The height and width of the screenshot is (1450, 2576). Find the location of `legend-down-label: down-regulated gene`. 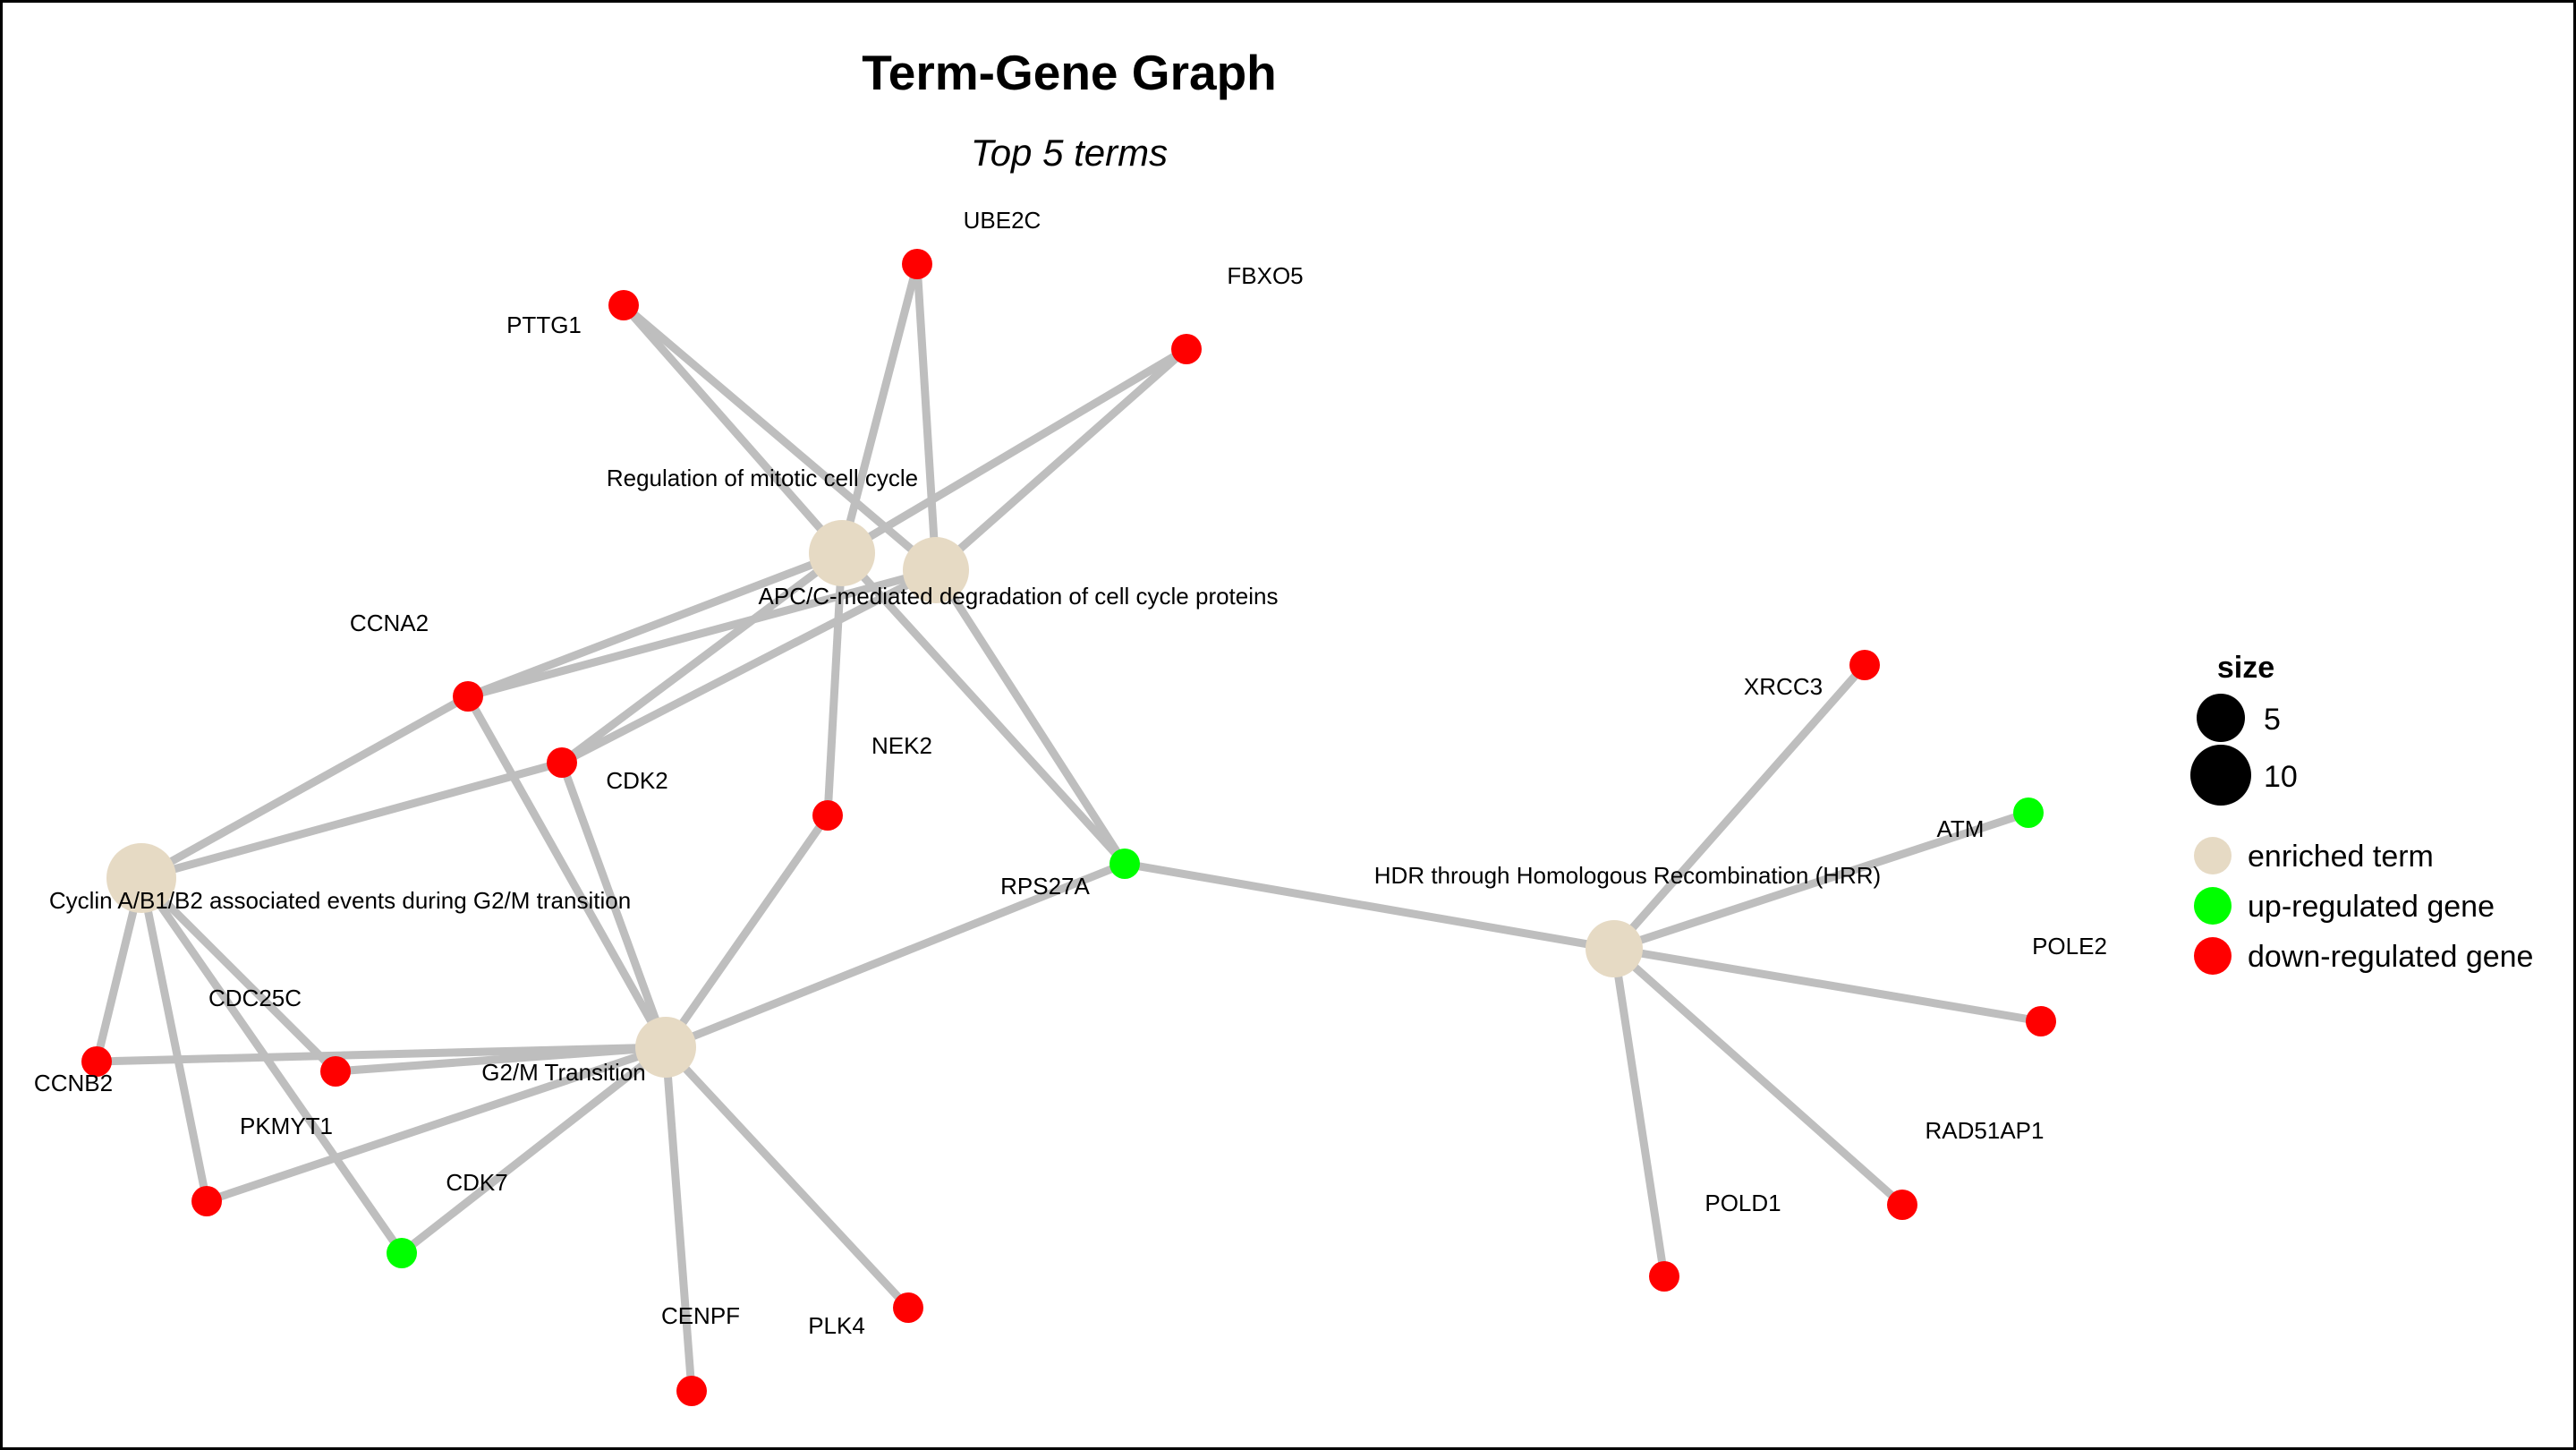

legend-down-label: down-regulated gene is located at coordinates (2390, 957).